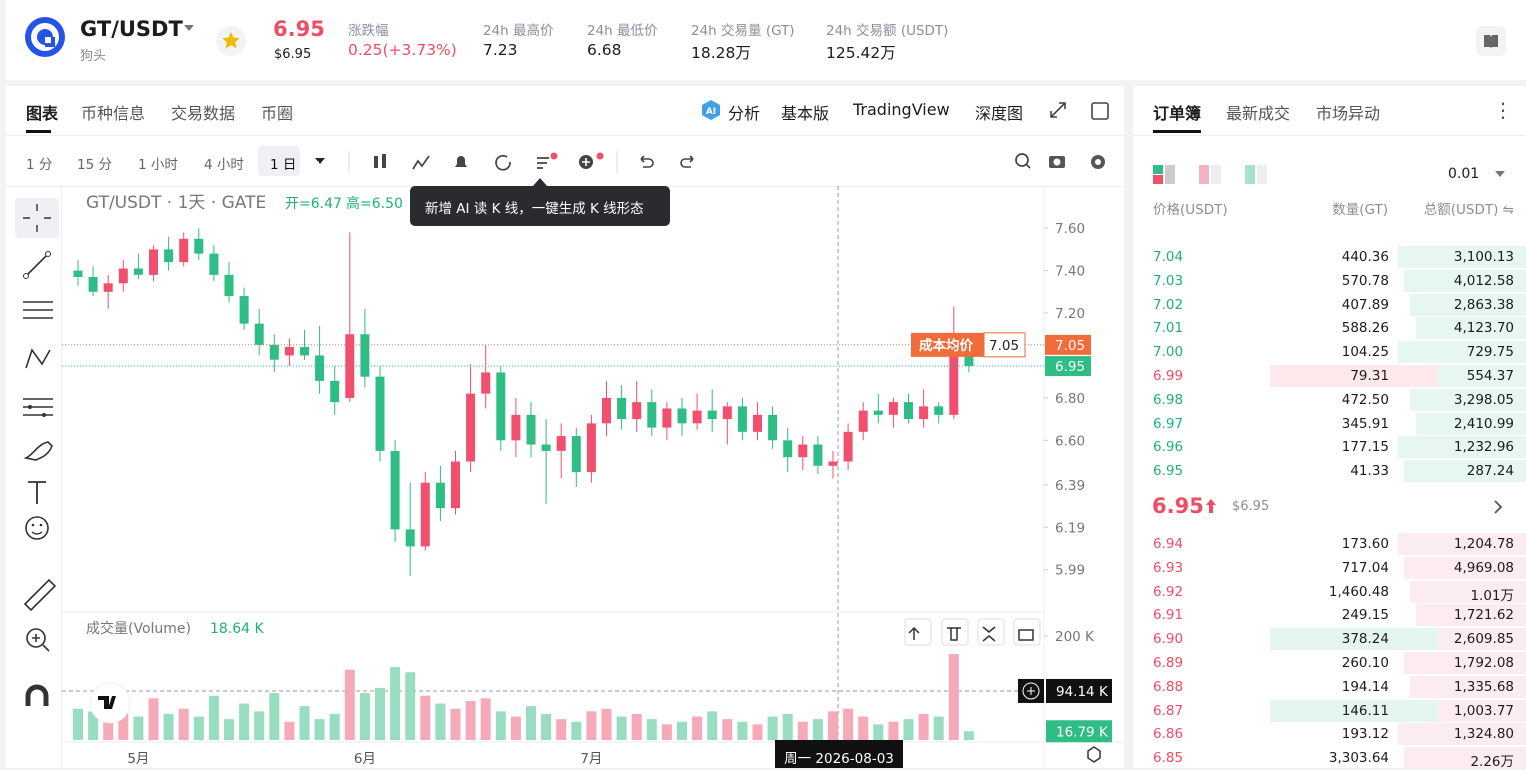 Image resolution: width=1526 pixels, height=770 pixels. I want to click on view-option: 基本版, so click(805, 113).